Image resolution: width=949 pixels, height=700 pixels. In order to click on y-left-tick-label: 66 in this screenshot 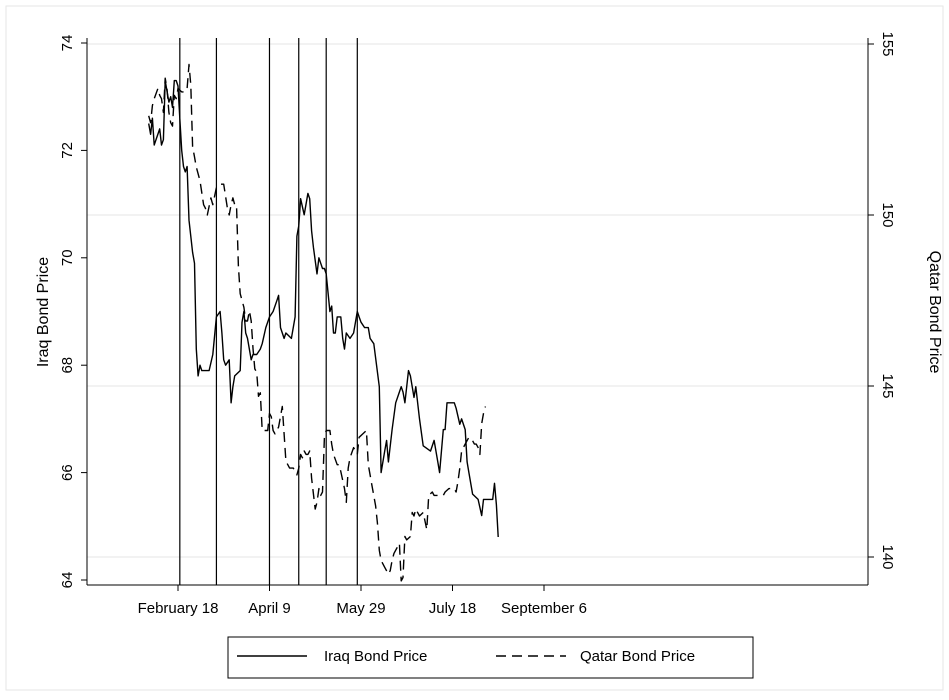, I will do `click(67, 472)`.